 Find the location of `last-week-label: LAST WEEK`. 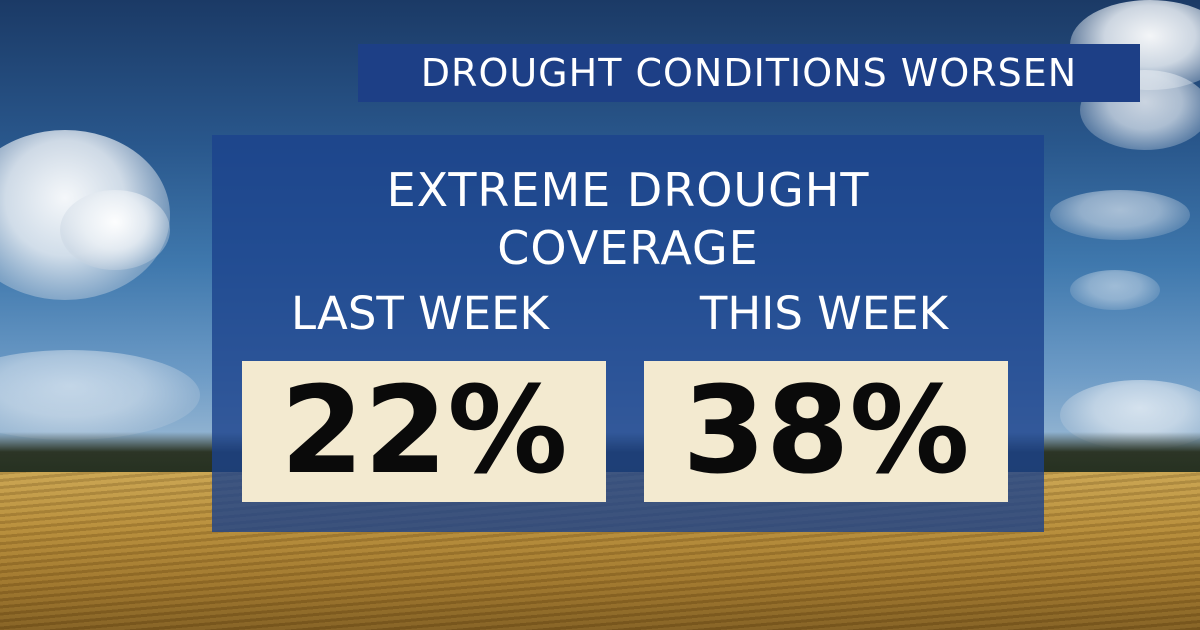

last-week-label: LAST WEEK is located at coordinates (420, 313).